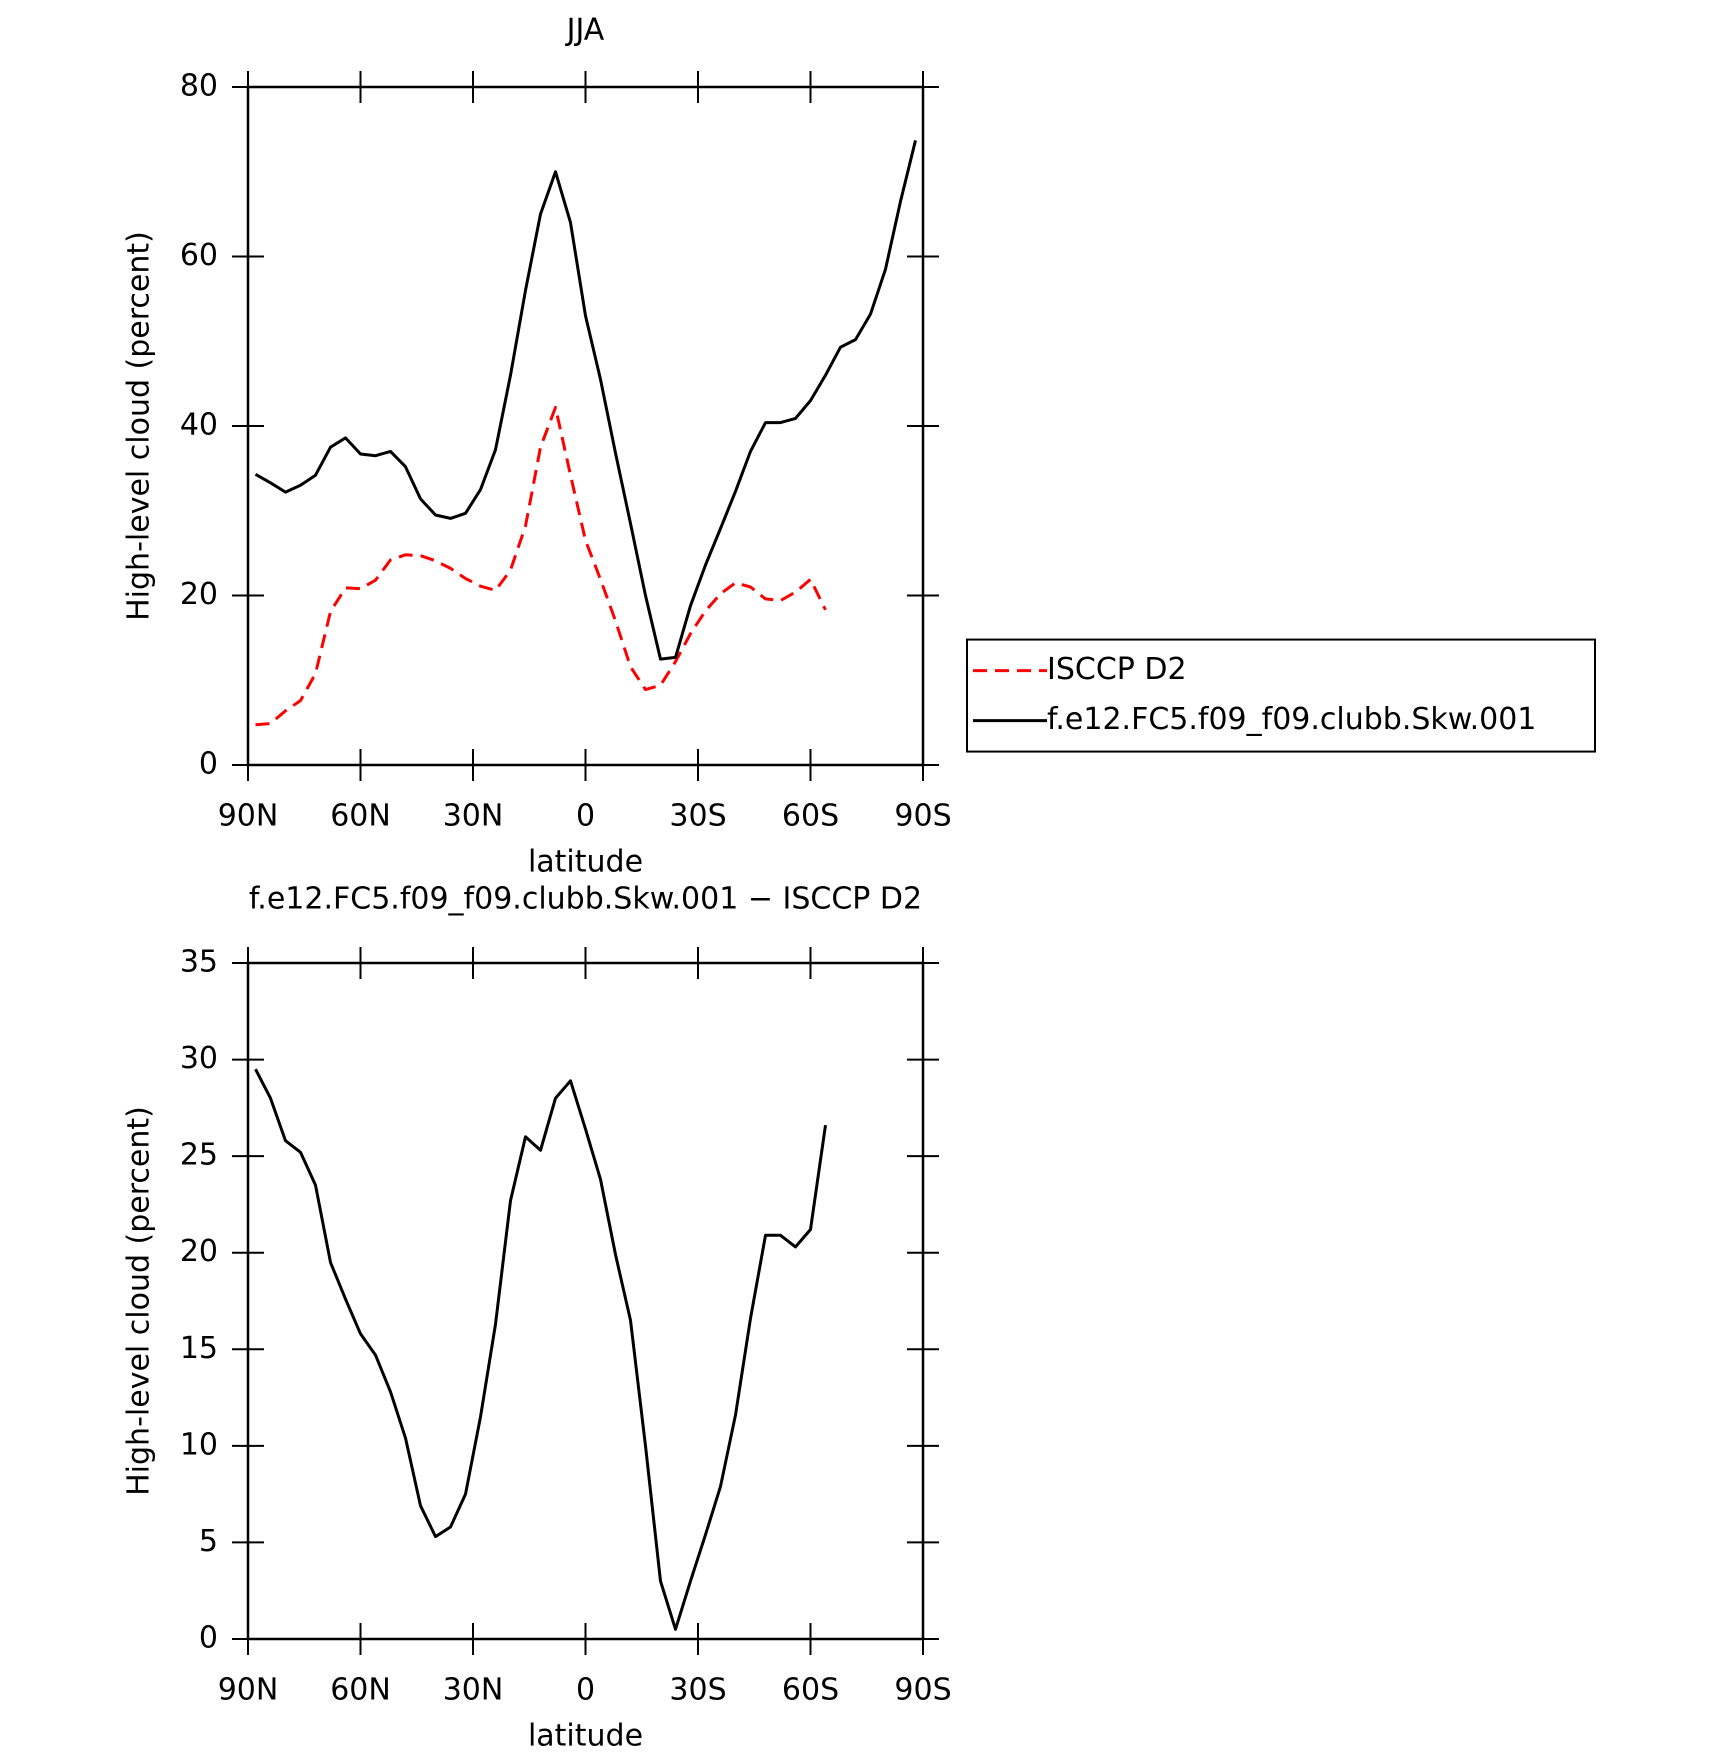  Describe the element at coordinates (199, 86) in the screenshot. I see `y-tick-label: 80` at that location.